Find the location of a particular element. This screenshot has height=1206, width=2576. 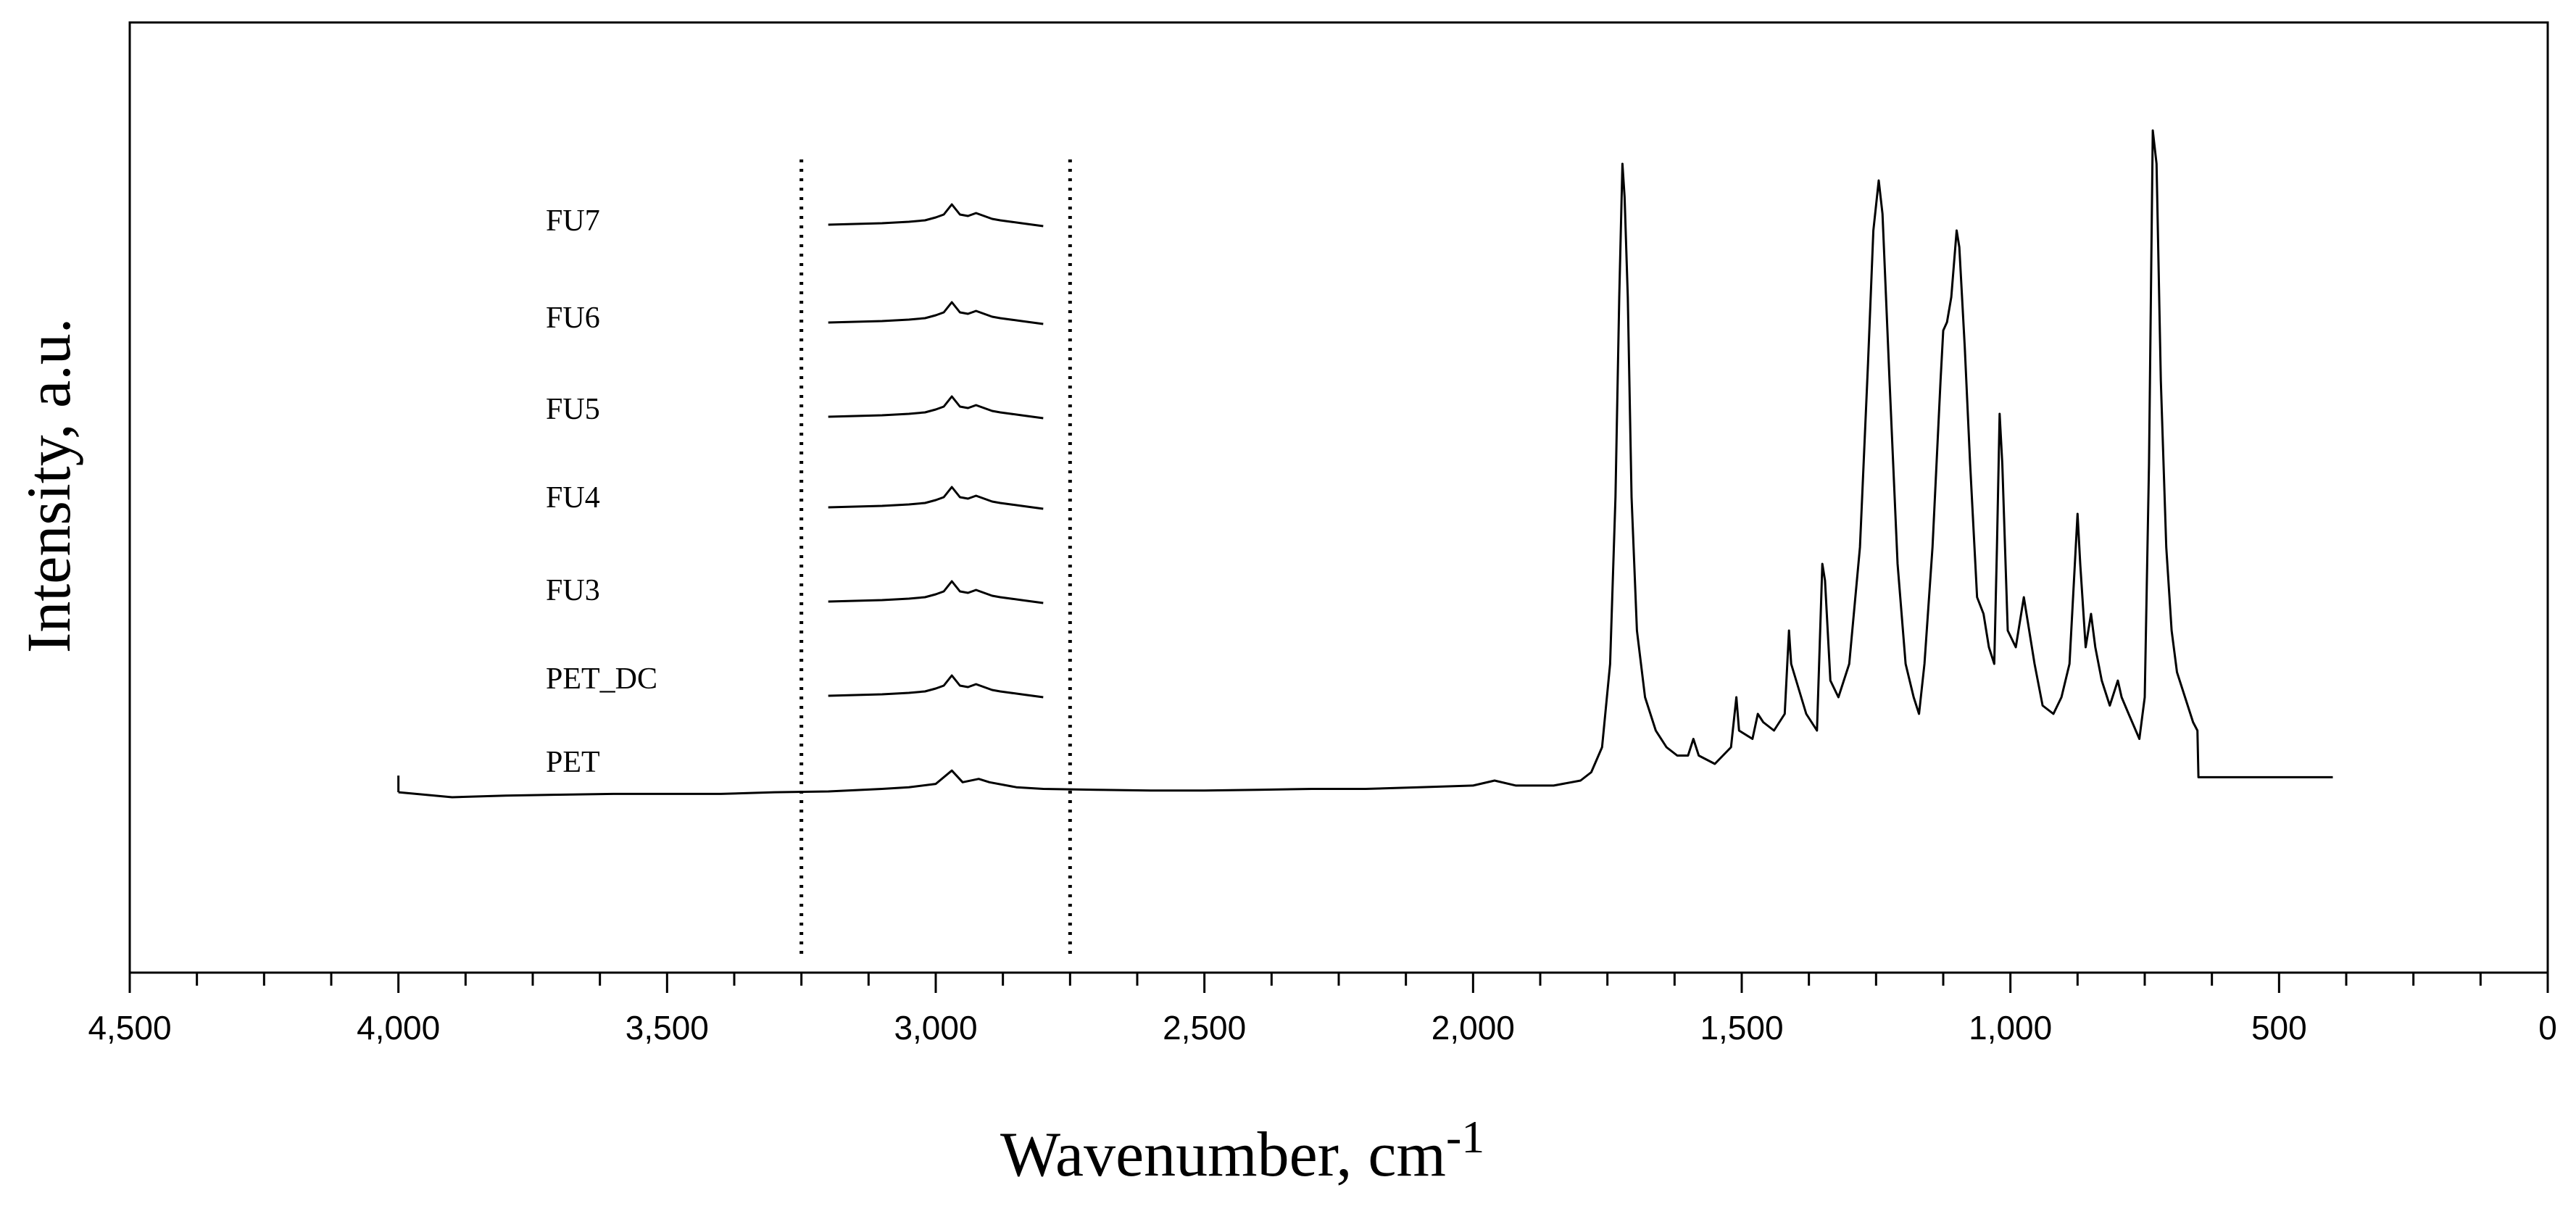

x-tick-label: 1,000 is located at coordinates (2010, 1028).